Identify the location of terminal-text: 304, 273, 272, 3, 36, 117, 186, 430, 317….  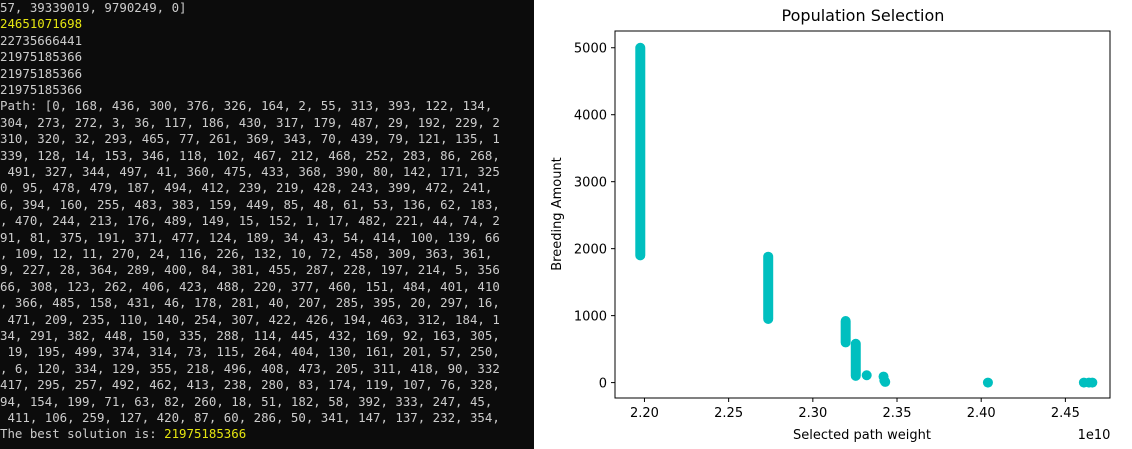
(250, 122).